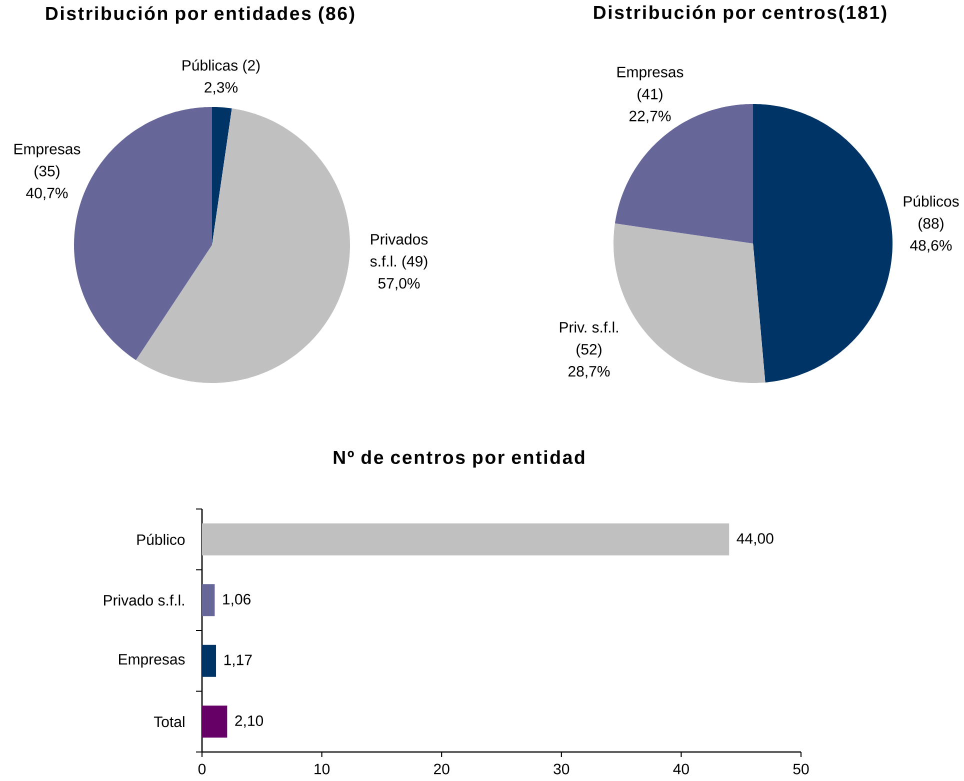  What do you see at coordinates (801, 769) in the screenshot?
I see `x-tick-label: 50` at bounding box center [801, 769].